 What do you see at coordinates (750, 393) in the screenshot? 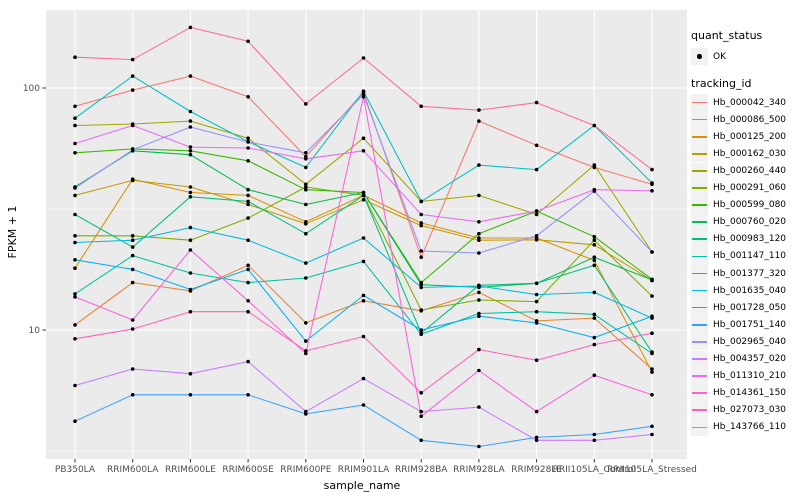
I see `legend-label-tracking-id: Hb_014361_150` at bounding box center [750, 393].